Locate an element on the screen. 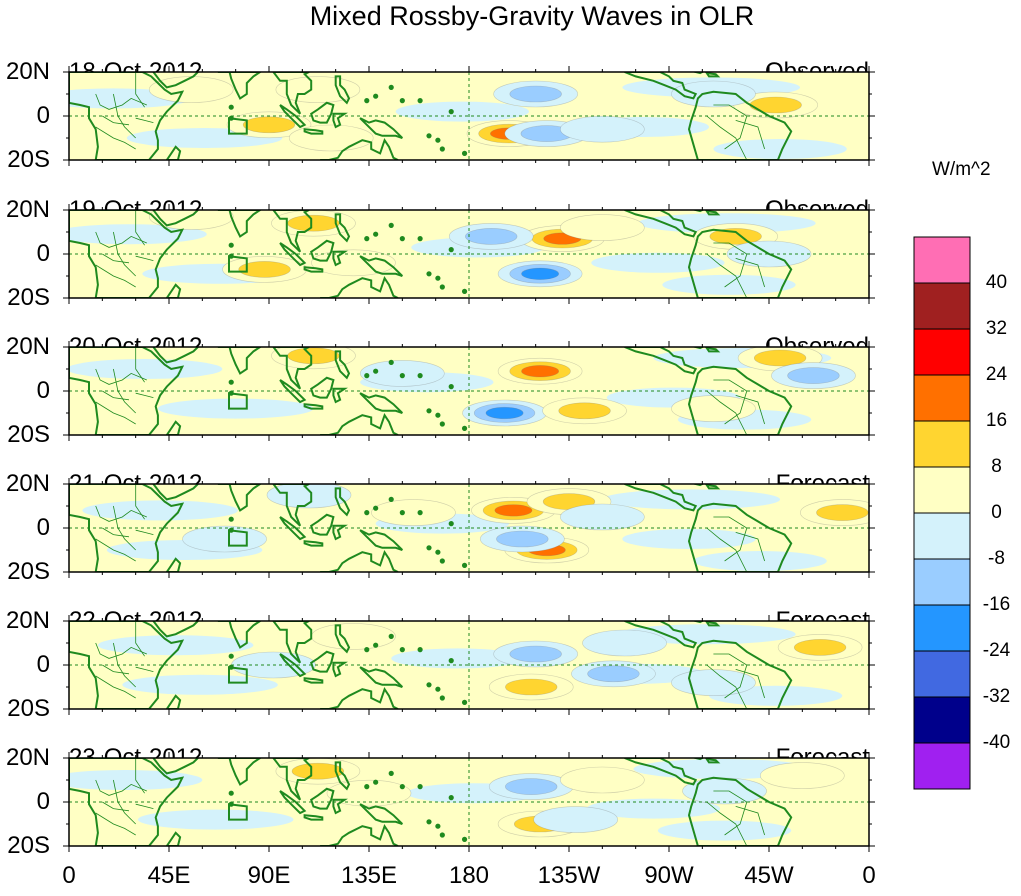 The image size is (1021, 896). colorbar-tick-label: 0 is located at coordinates (996, 512).